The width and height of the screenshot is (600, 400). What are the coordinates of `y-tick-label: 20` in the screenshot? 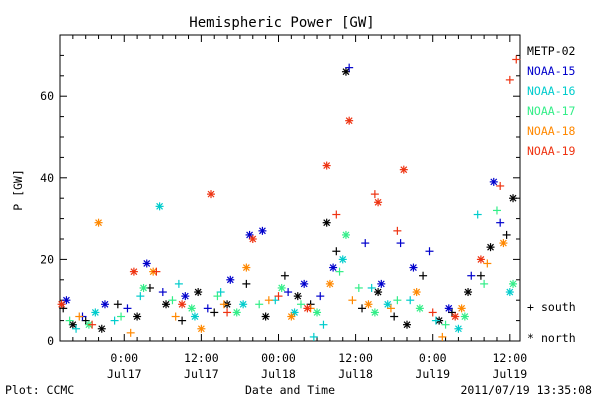 It's located at (47, 259).